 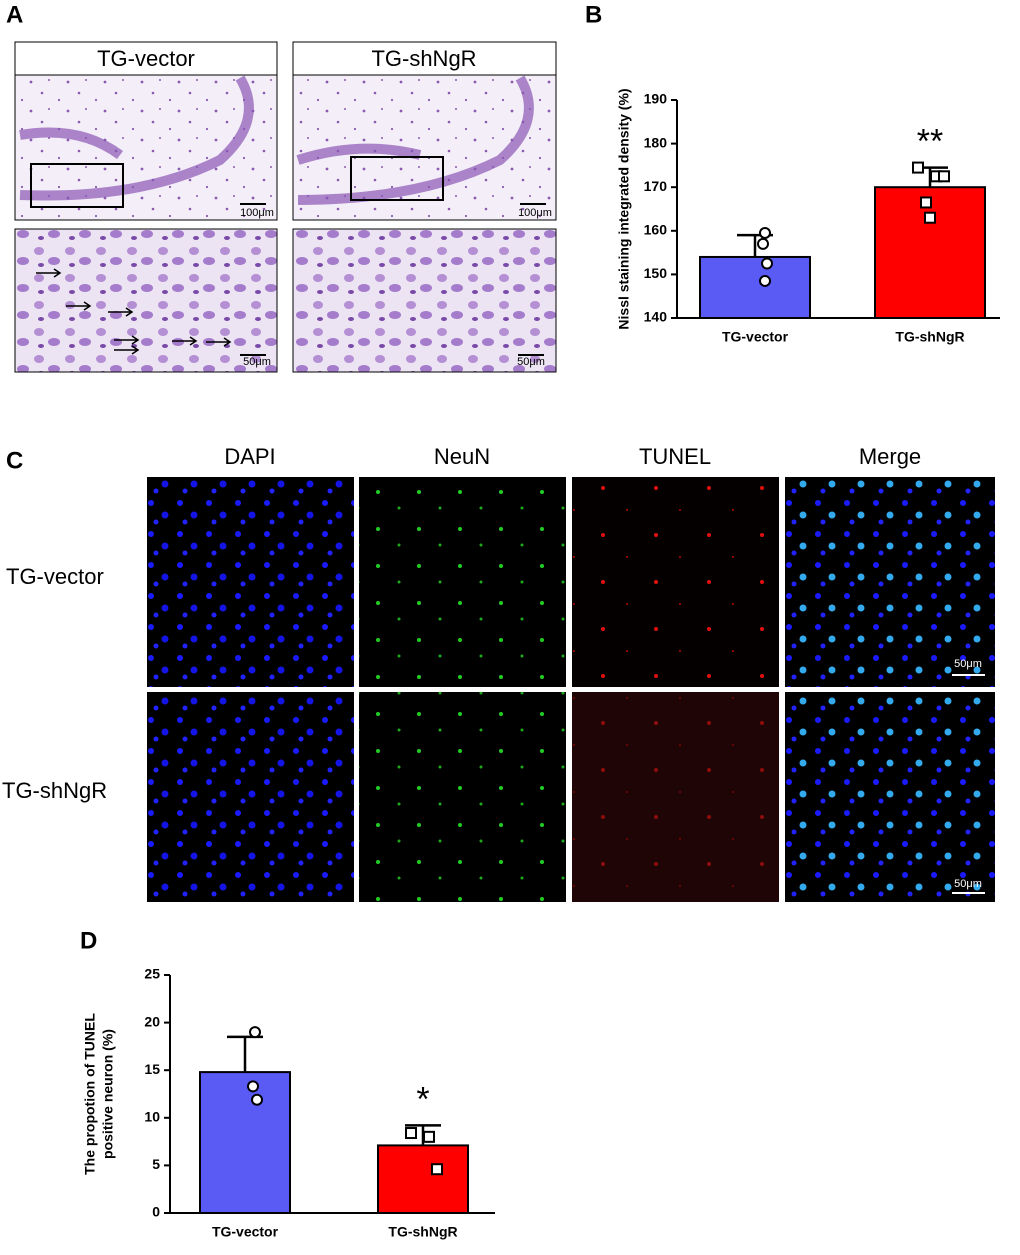 What do you see at coordinates (55, 576) in the screenshot?
I see `row-label: TG-vector` at bounding box center [55, 576].